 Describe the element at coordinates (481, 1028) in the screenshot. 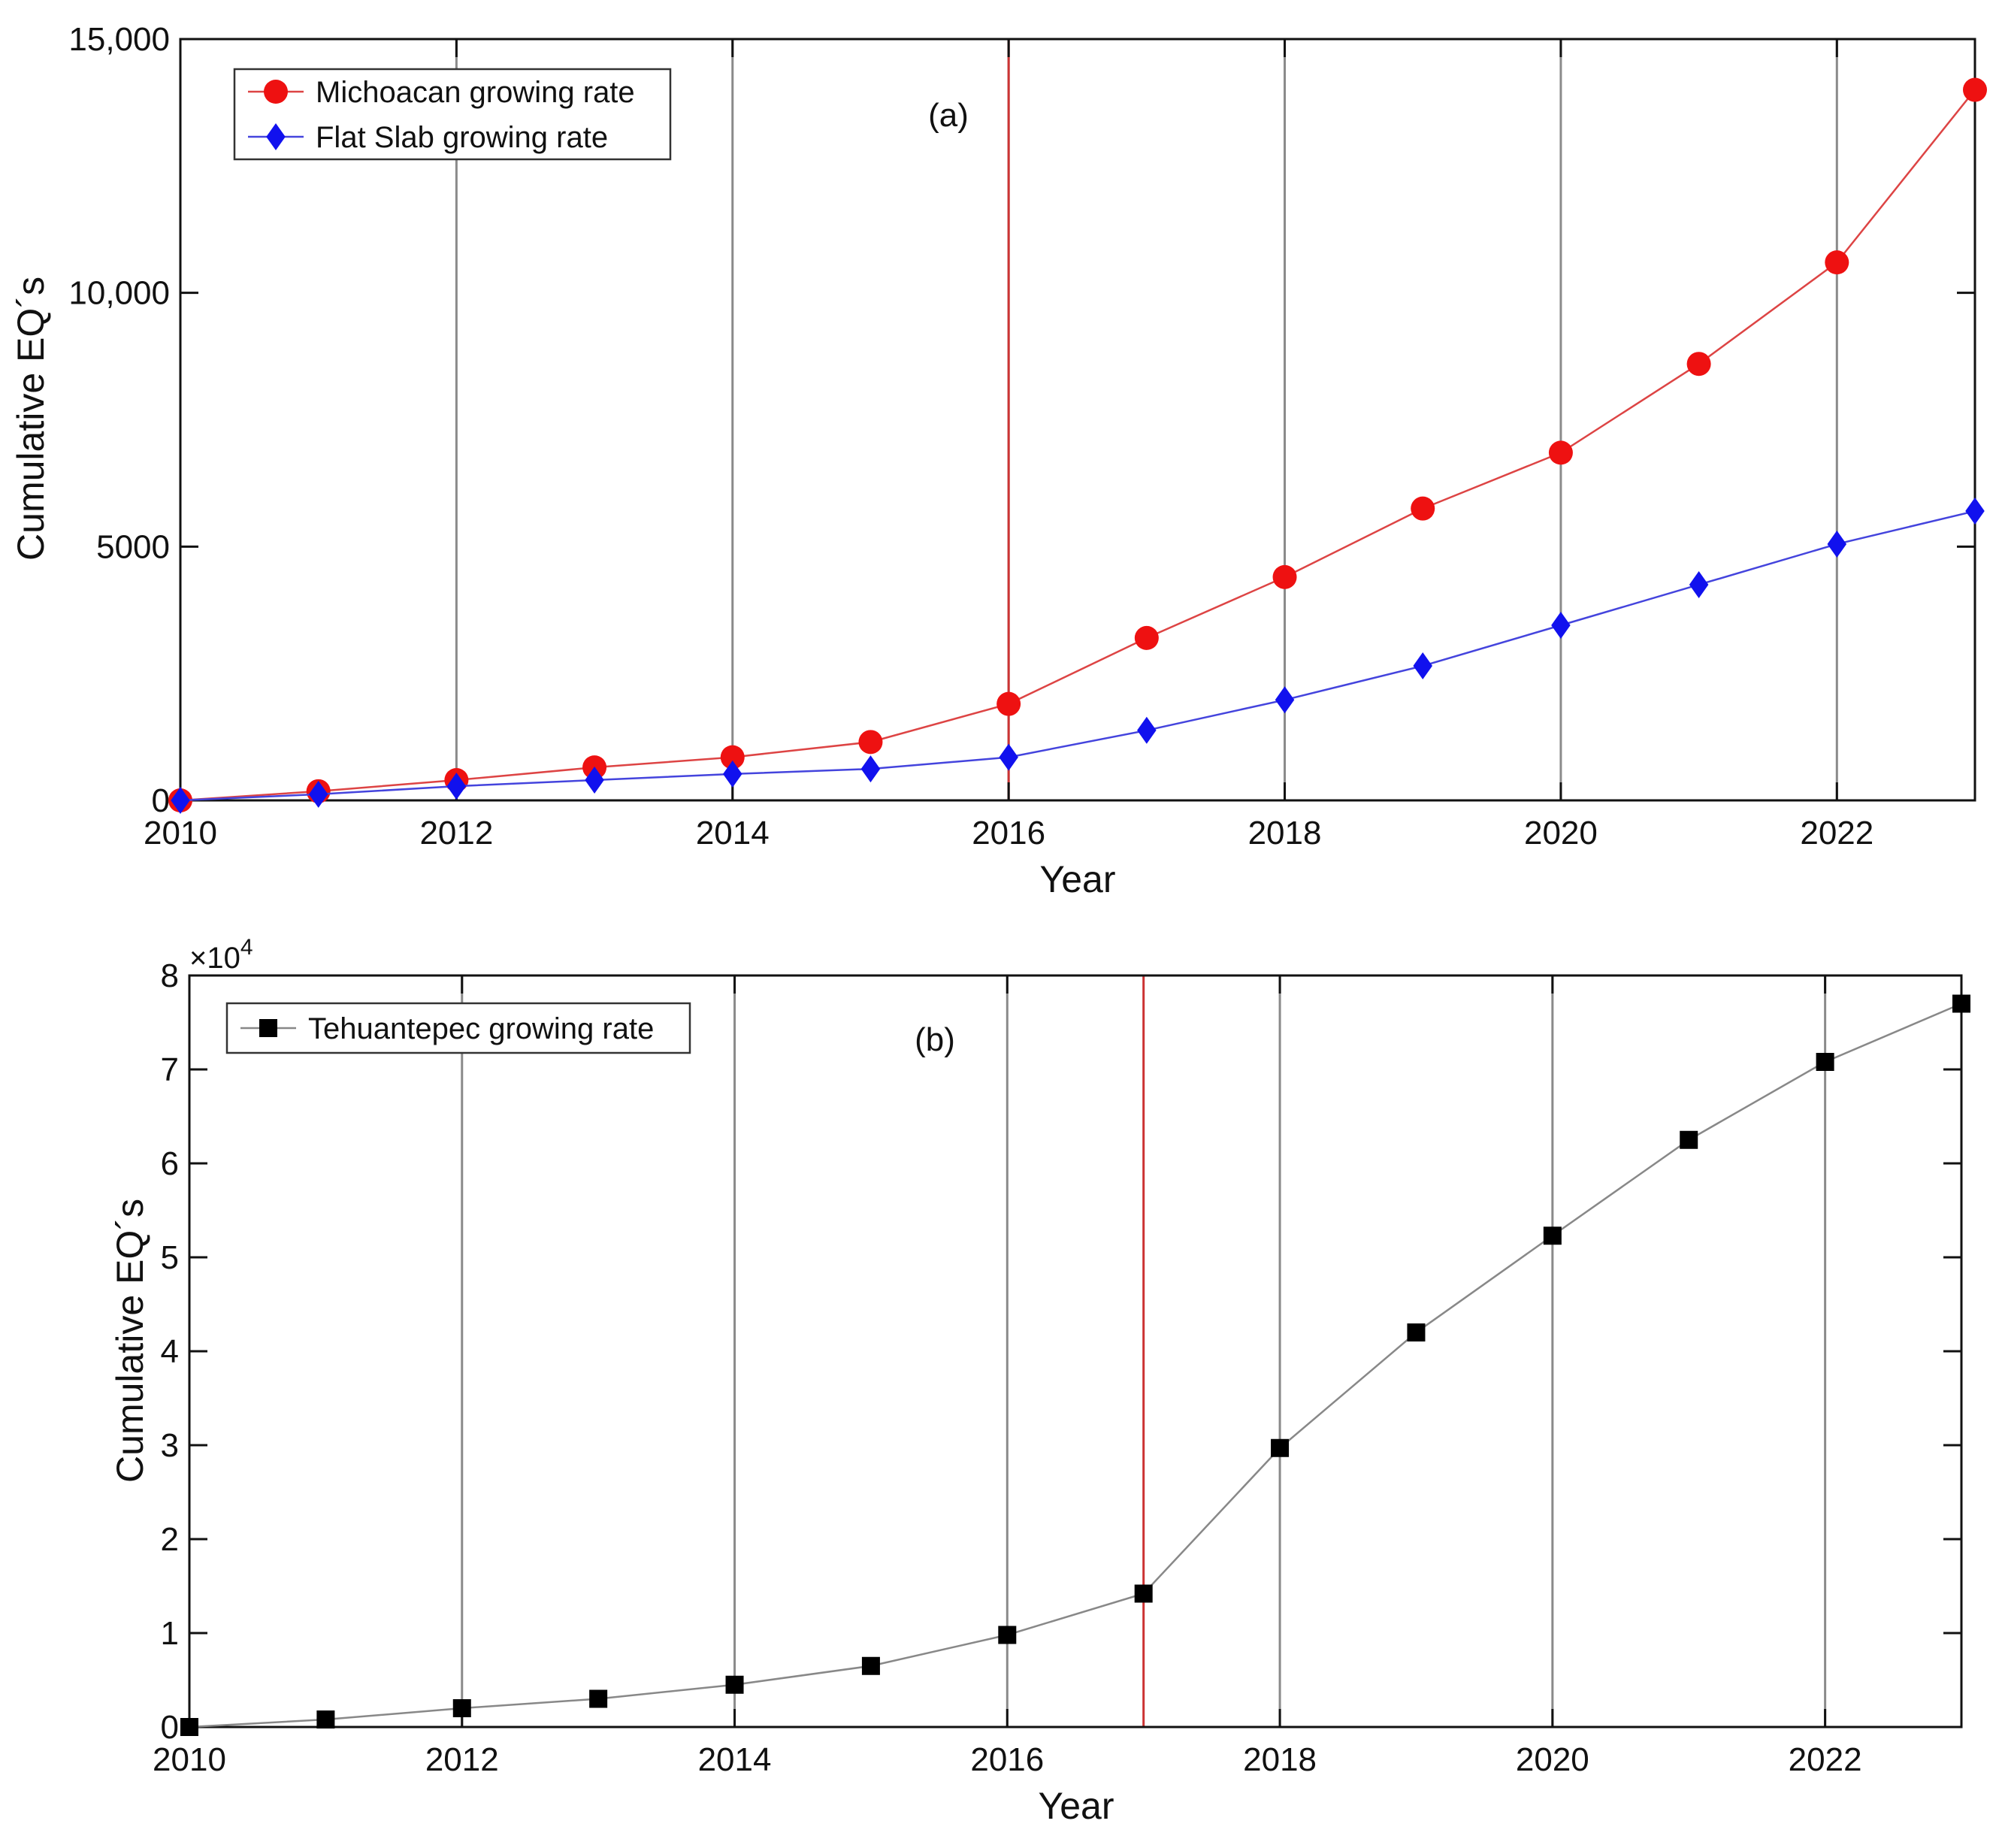

I see `panel-b-legend-label: Tehuantepec growing rate` at that location.